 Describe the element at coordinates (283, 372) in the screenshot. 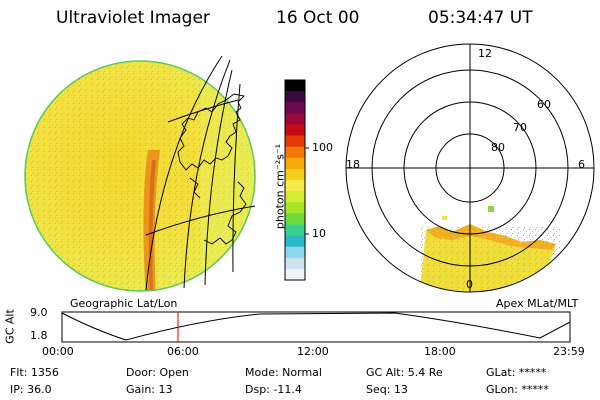

I see `mode-value: Mode: Normal` at that location.